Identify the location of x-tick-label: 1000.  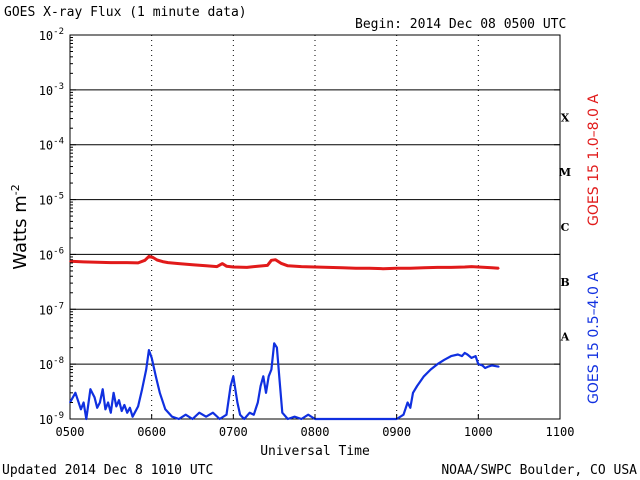
(478, 432).